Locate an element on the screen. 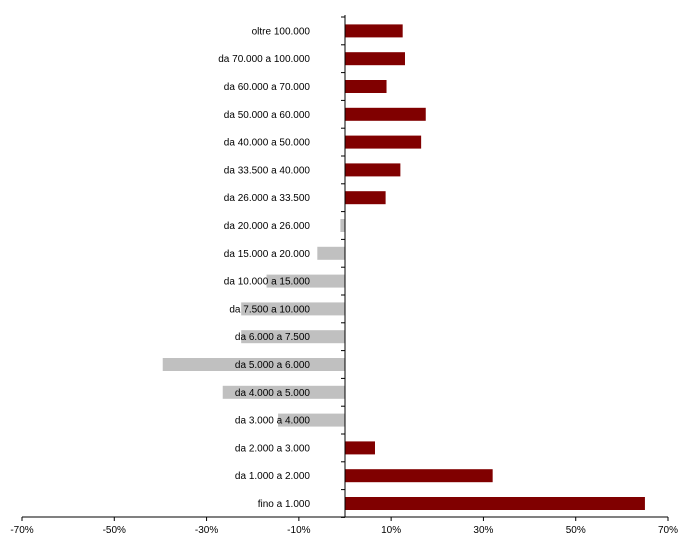 The width and height of the screenshot is (690, 545). category-label: fino a 1.000 is located at coordinates (284, 504).